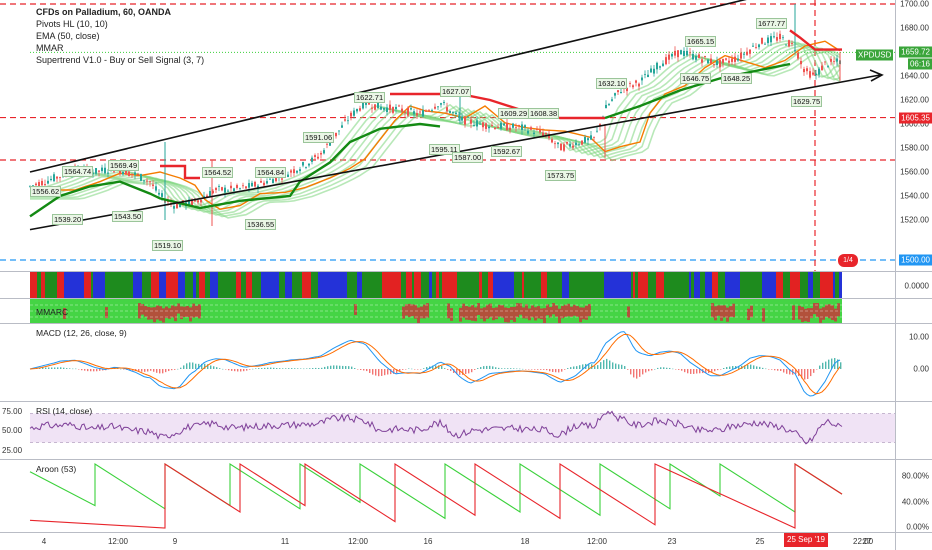  Describe the element at coordinates (271, 172) in the screenshot. I see `pivot-label: 1564.84` at that location.